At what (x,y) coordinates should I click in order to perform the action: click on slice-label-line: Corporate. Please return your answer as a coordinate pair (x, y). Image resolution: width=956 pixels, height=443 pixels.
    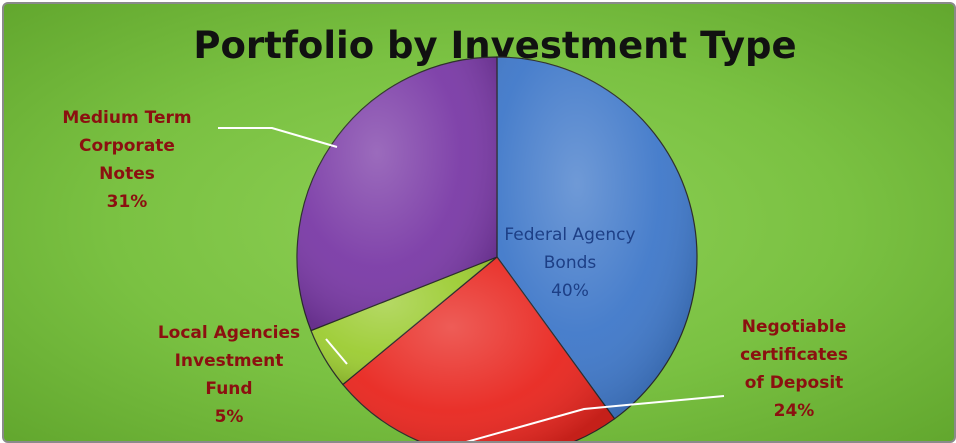
    Looking at the image, I should click on (127, 146).